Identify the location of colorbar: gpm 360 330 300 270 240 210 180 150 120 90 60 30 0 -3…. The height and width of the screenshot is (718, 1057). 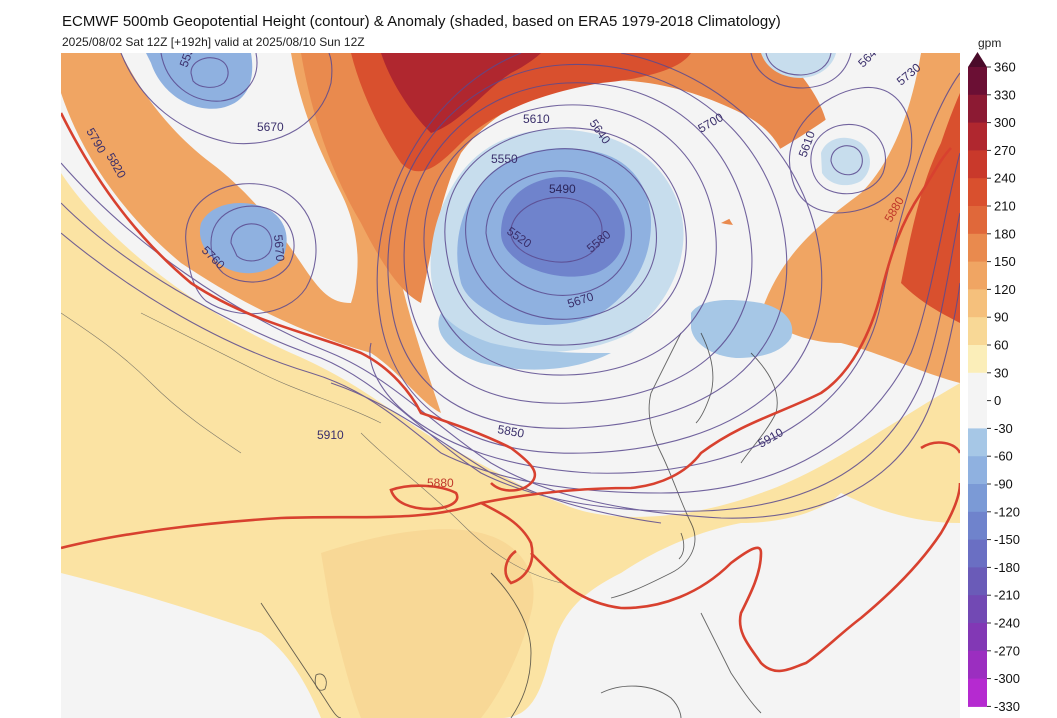
(1008, 377).